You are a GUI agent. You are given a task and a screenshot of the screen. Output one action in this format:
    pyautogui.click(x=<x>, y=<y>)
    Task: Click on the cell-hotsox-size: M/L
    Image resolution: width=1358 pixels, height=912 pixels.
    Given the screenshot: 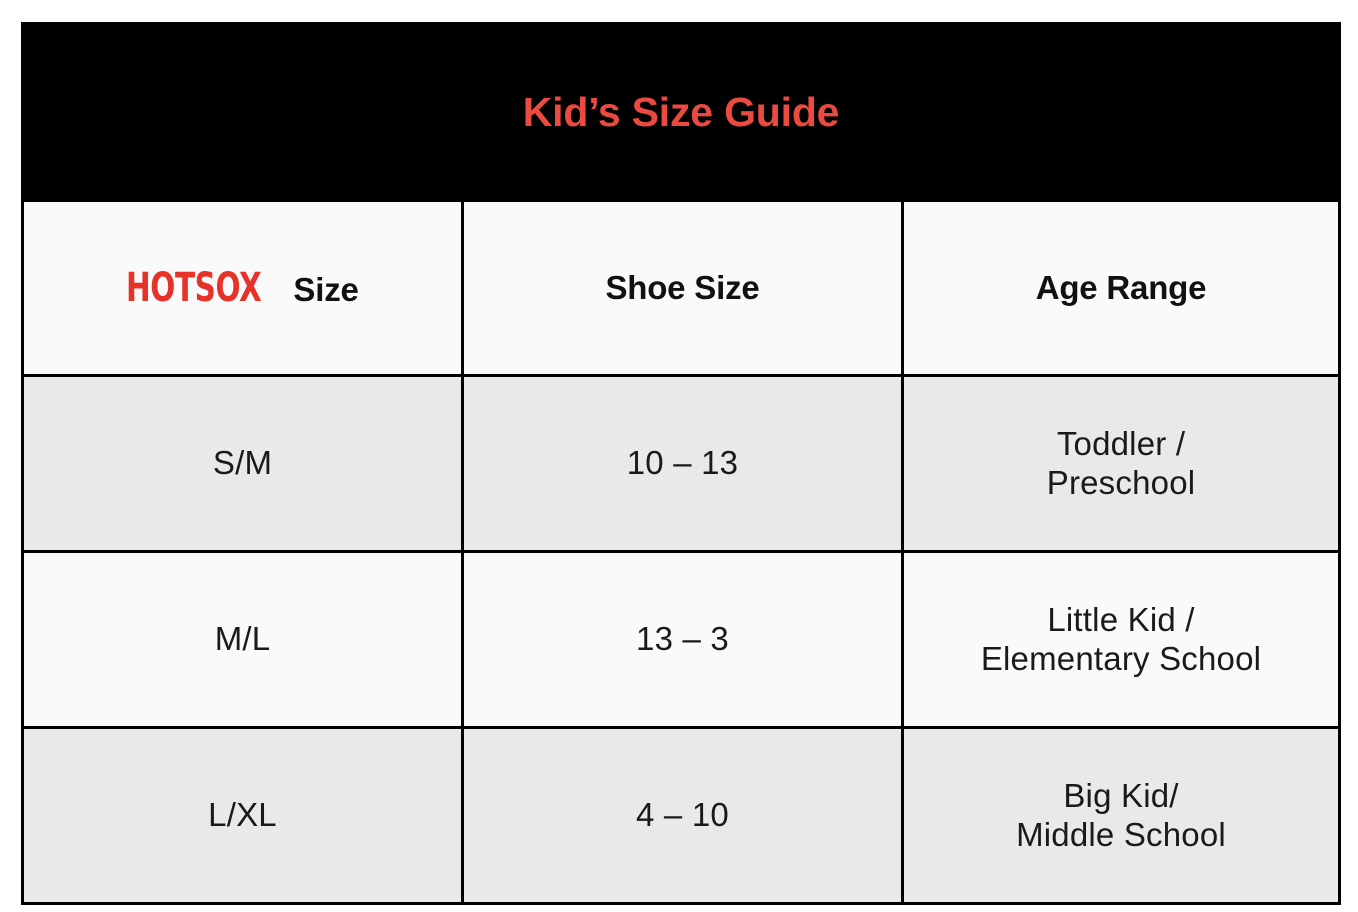 What is the action you would take?
    pyautogui.click(x=242, y=640)
    